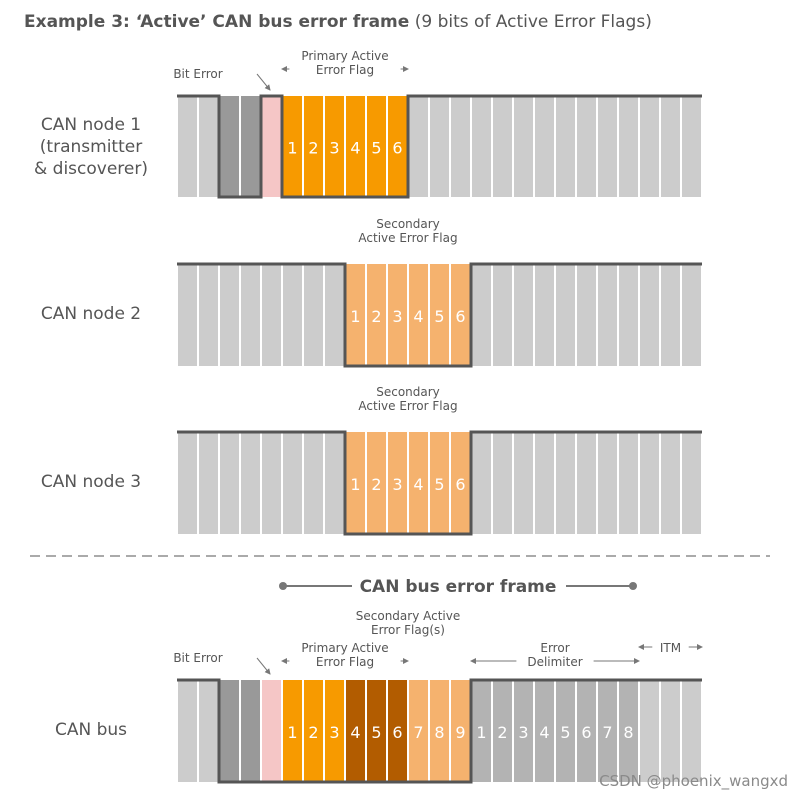 This screenshot has width=800, height=800. Describe the element at coordinates (91, 730) in the screenshot. I see `row-label-can-bus: CAN bus` at that location.